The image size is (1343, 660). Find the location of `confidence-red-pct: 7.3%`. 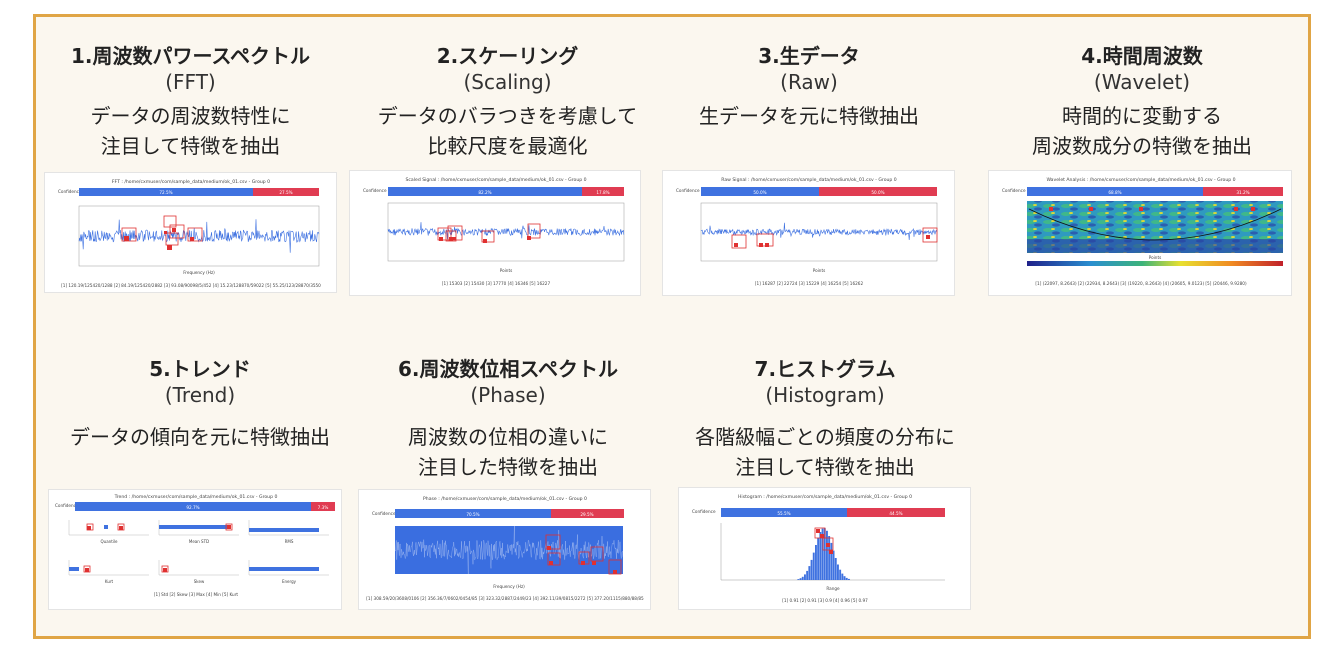

confidence-red-pct: 7.3% is located at coordinates (323, 507).